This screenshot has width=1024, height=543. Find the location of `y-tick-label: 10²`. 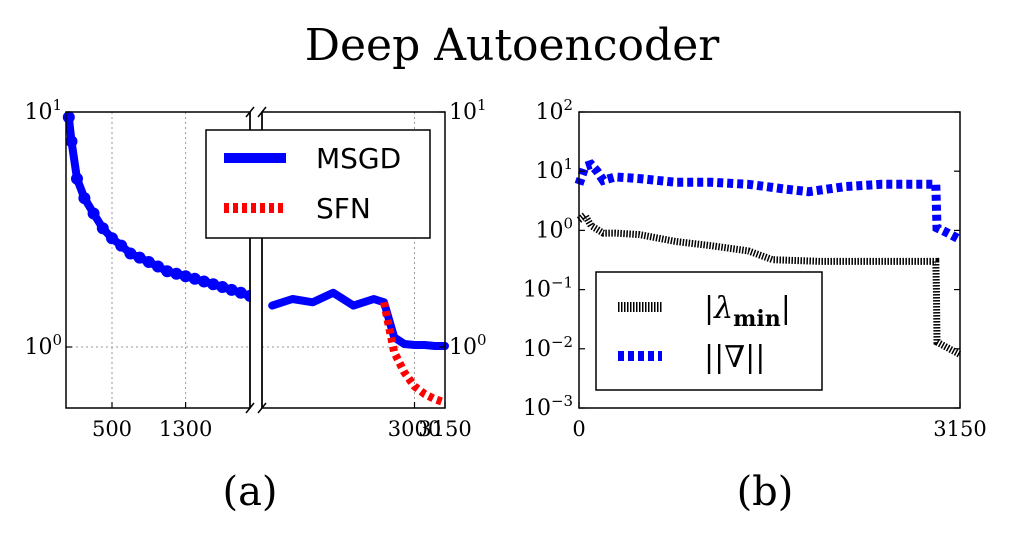

y-tick-label: 10² is located at coordinates (554, 110).